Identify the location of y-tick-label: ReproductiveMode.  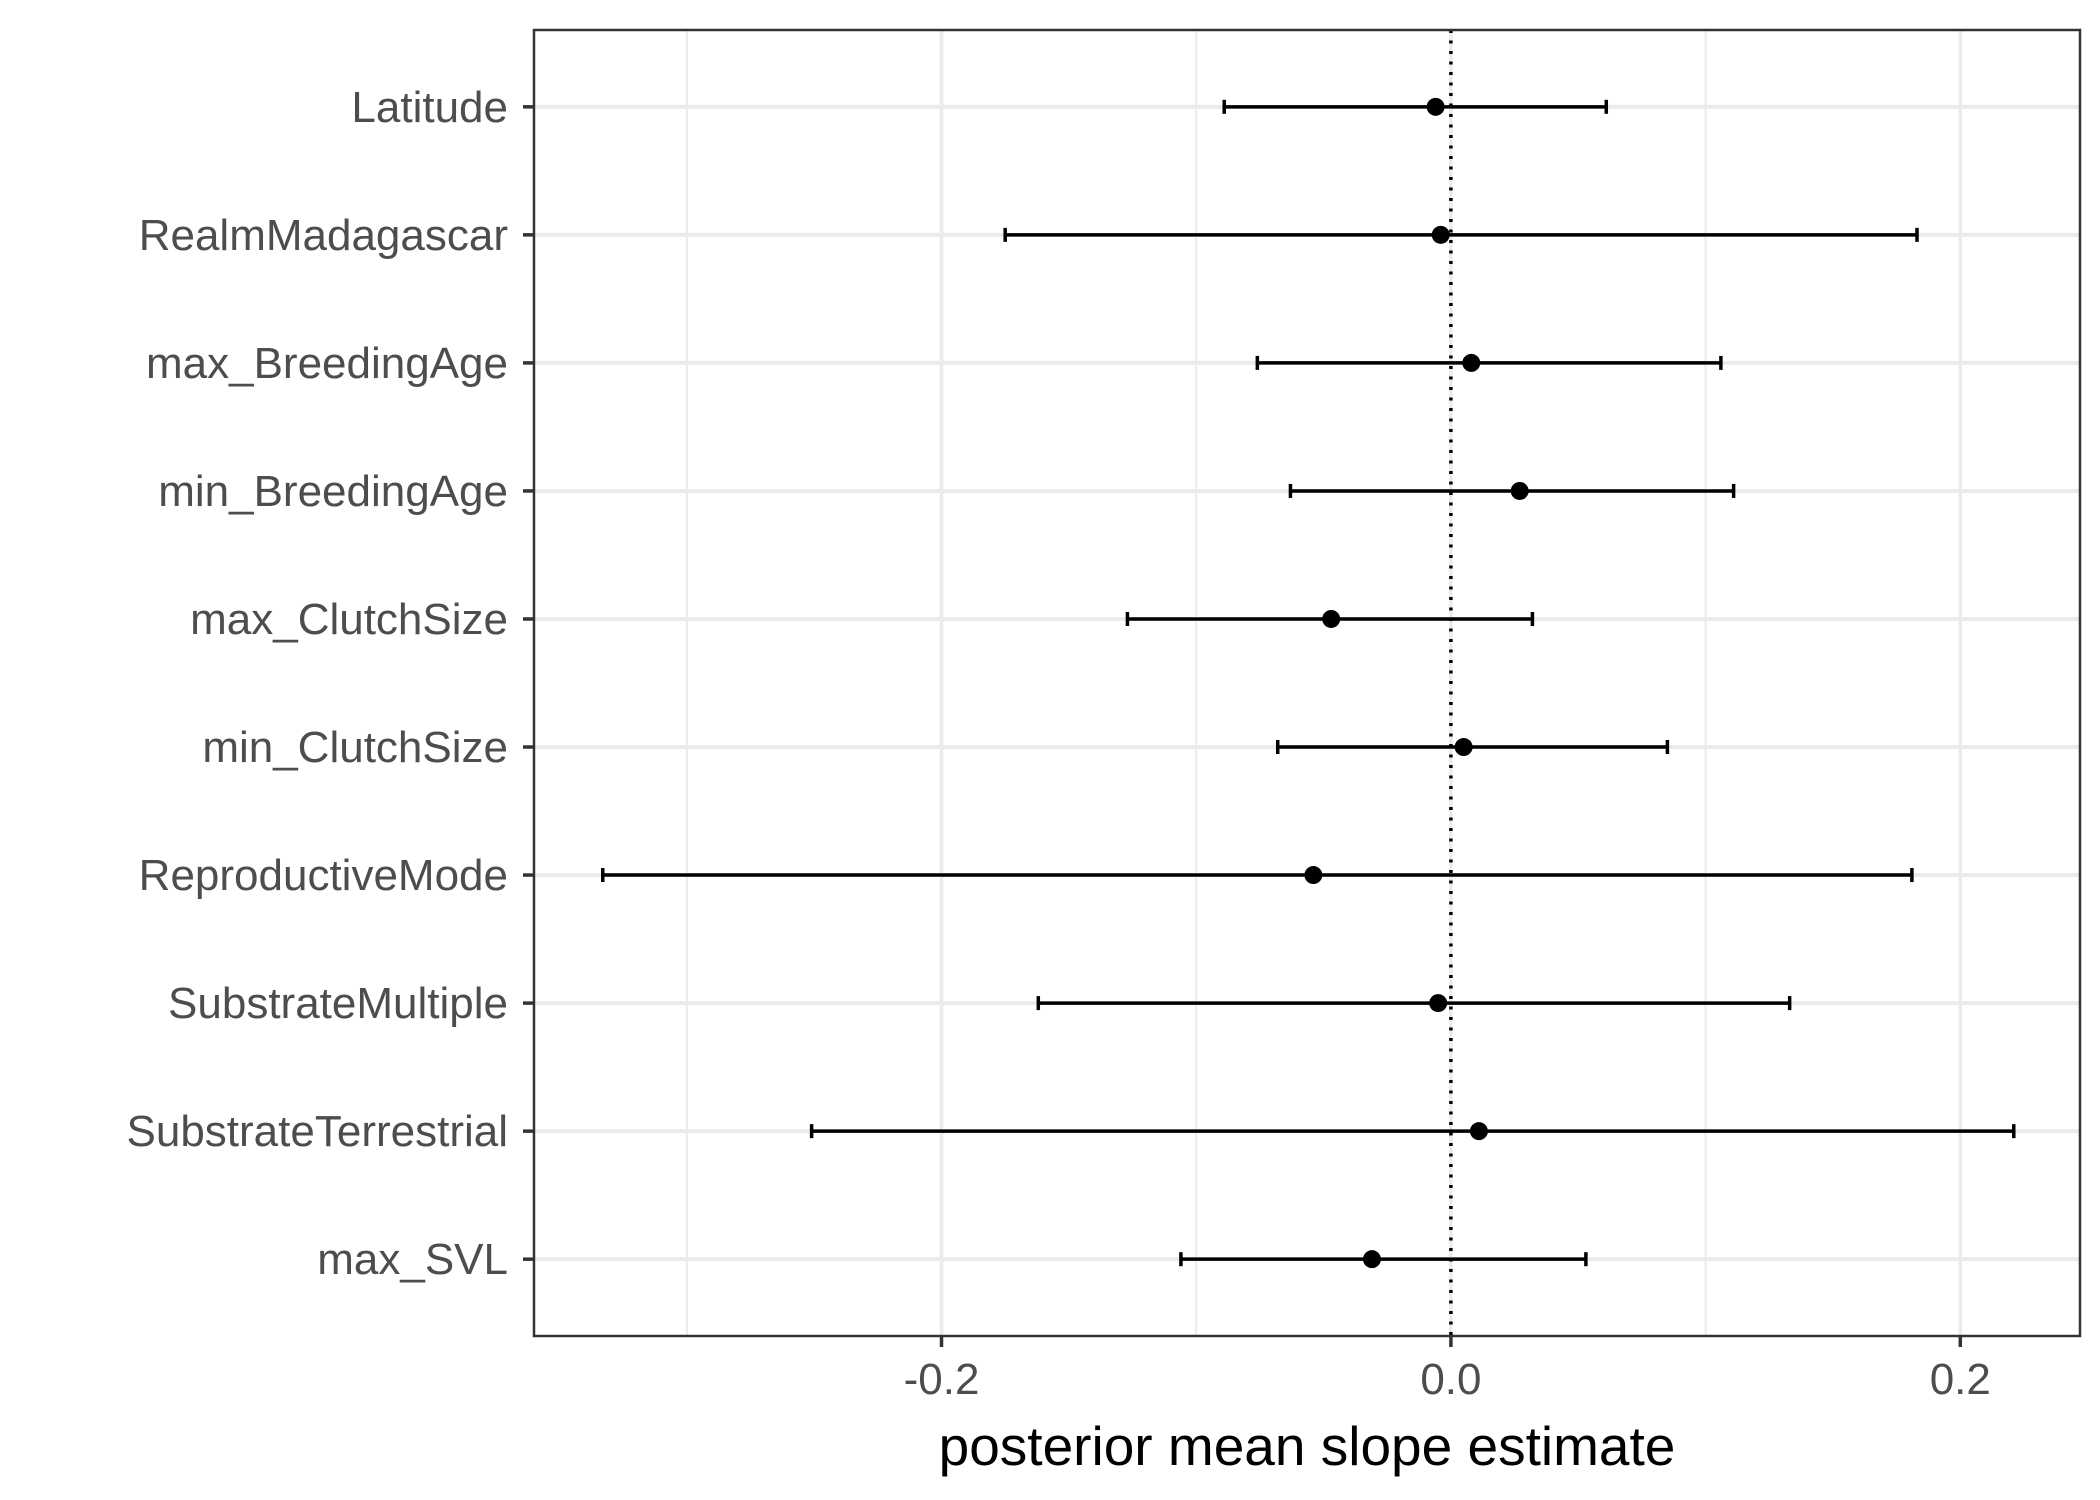
(323, 875).